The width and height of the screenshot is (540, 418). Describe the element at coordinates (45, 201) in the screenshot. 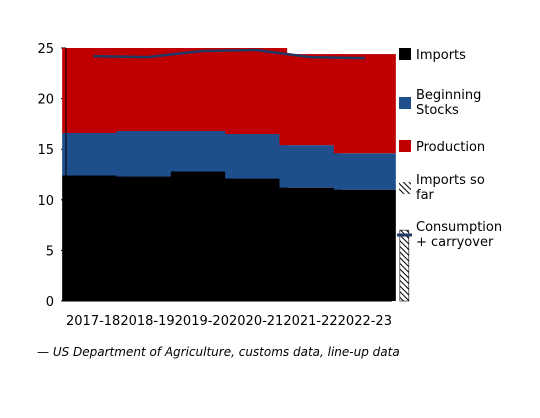

I see `y-tick-label: 10` at that location.